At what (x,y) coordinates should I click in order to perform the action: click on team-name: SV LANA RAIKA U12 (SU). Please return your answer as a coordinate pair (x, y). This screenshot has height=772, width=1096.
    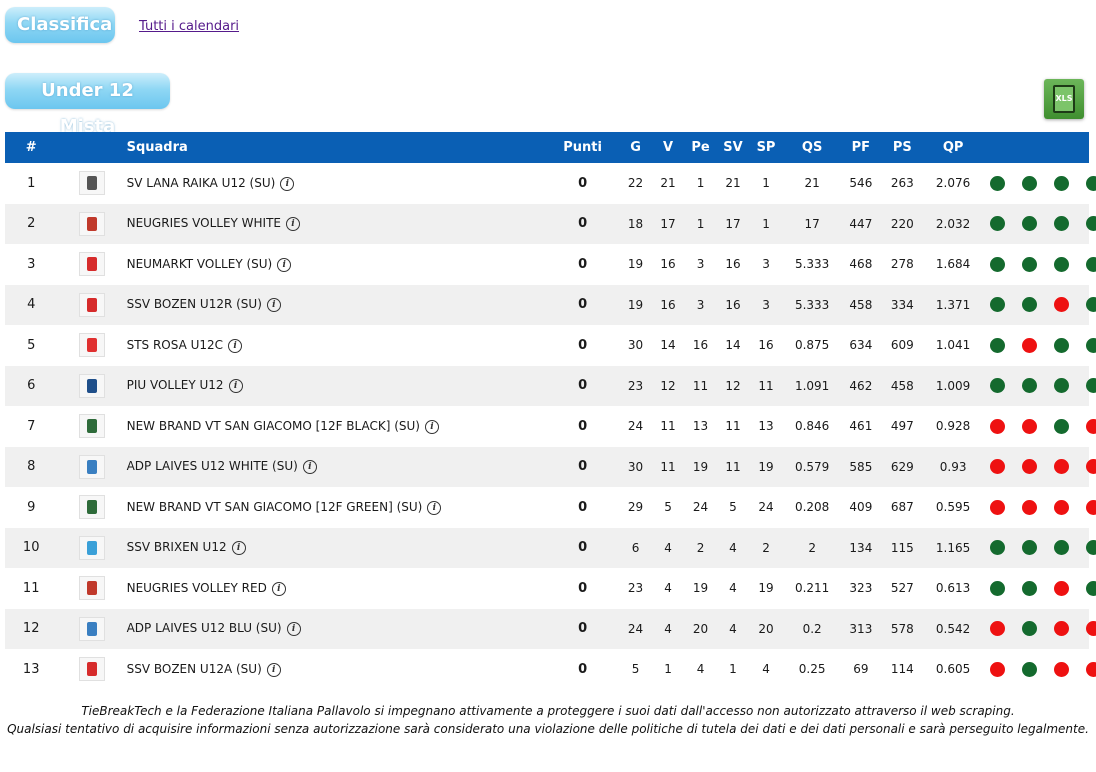
    Looking at the image, I should click on (201, 182).